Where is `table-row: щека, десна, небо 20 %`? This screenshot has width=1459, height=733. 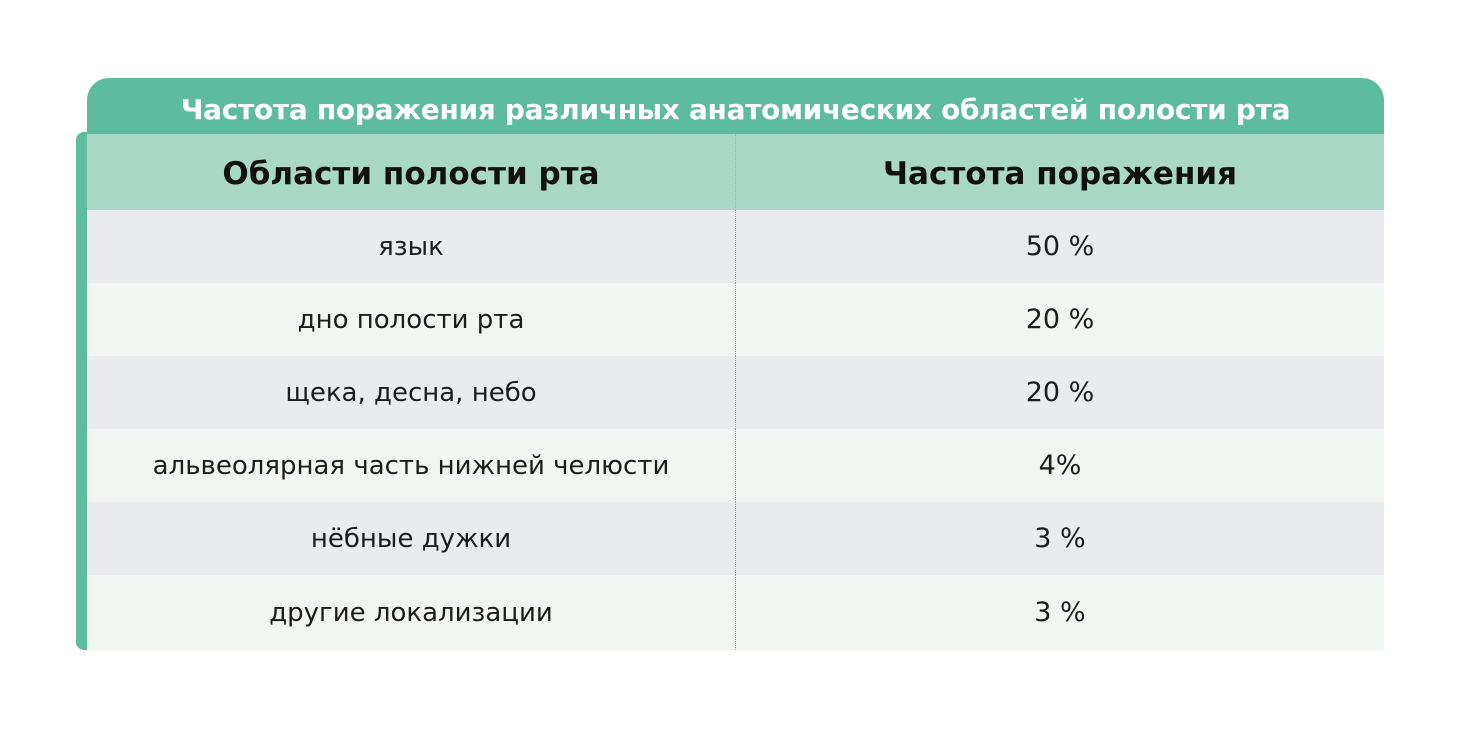 table-row: щека, десна, небо 20 % is located at coordinates (735, 393).